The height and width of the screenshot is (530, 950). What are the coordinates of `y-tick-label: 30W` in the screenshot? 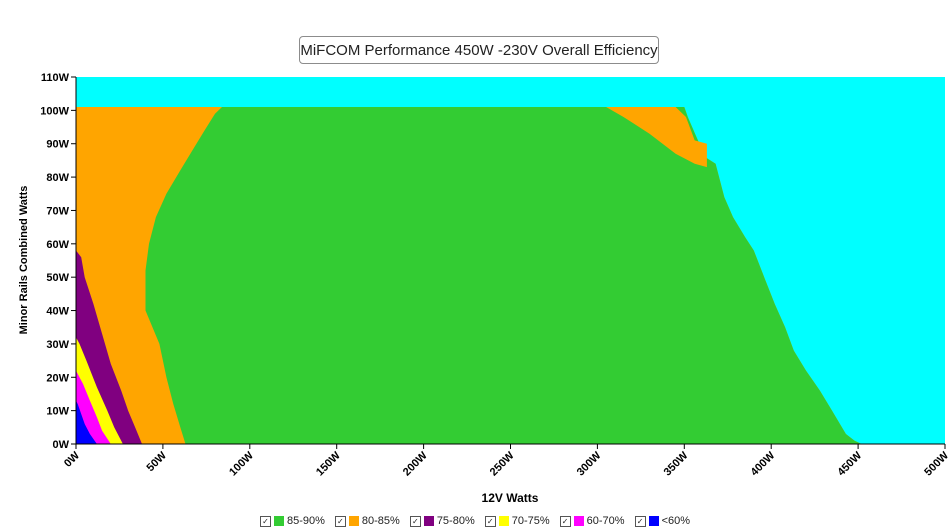 It's located at (57, 345).